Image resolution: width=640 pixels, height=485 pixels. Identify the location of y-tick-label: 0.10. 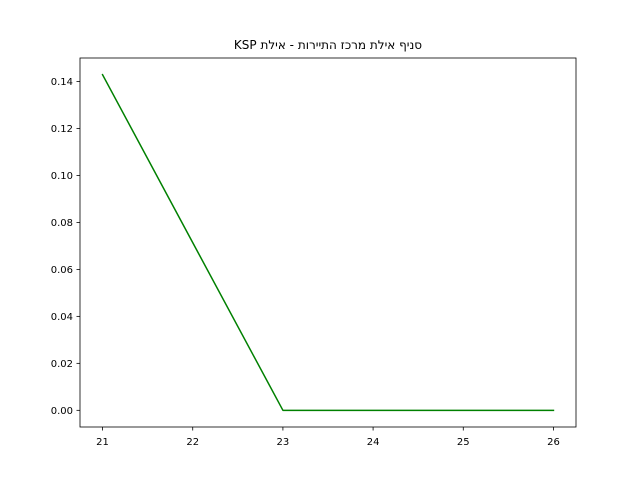
(62, 176).